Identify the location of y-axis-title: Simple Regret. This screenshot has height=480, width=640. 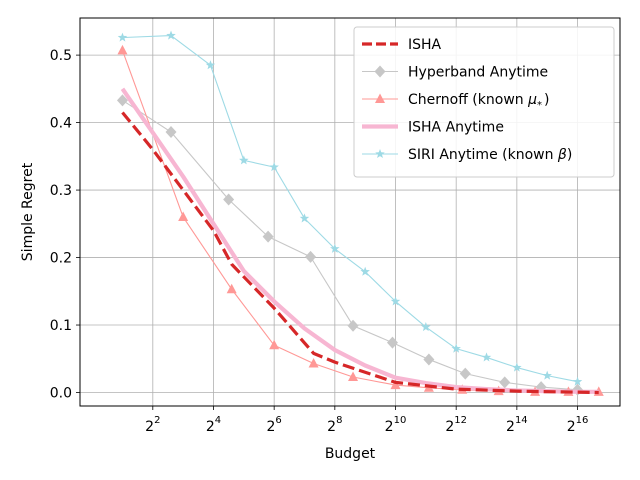
(28, 211).